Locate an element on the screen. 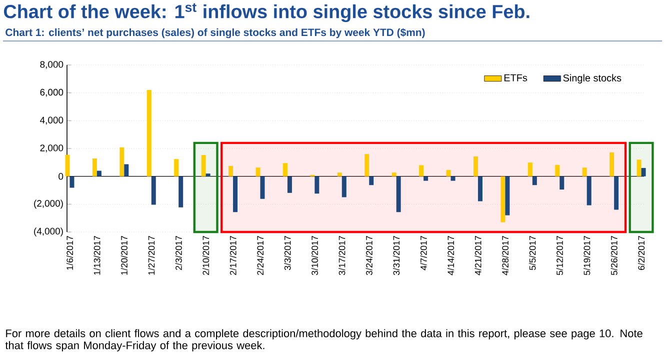 The width and height of the screenshot is (667, 361). legend-label: Single stocks is located at coordinates (592, 79).